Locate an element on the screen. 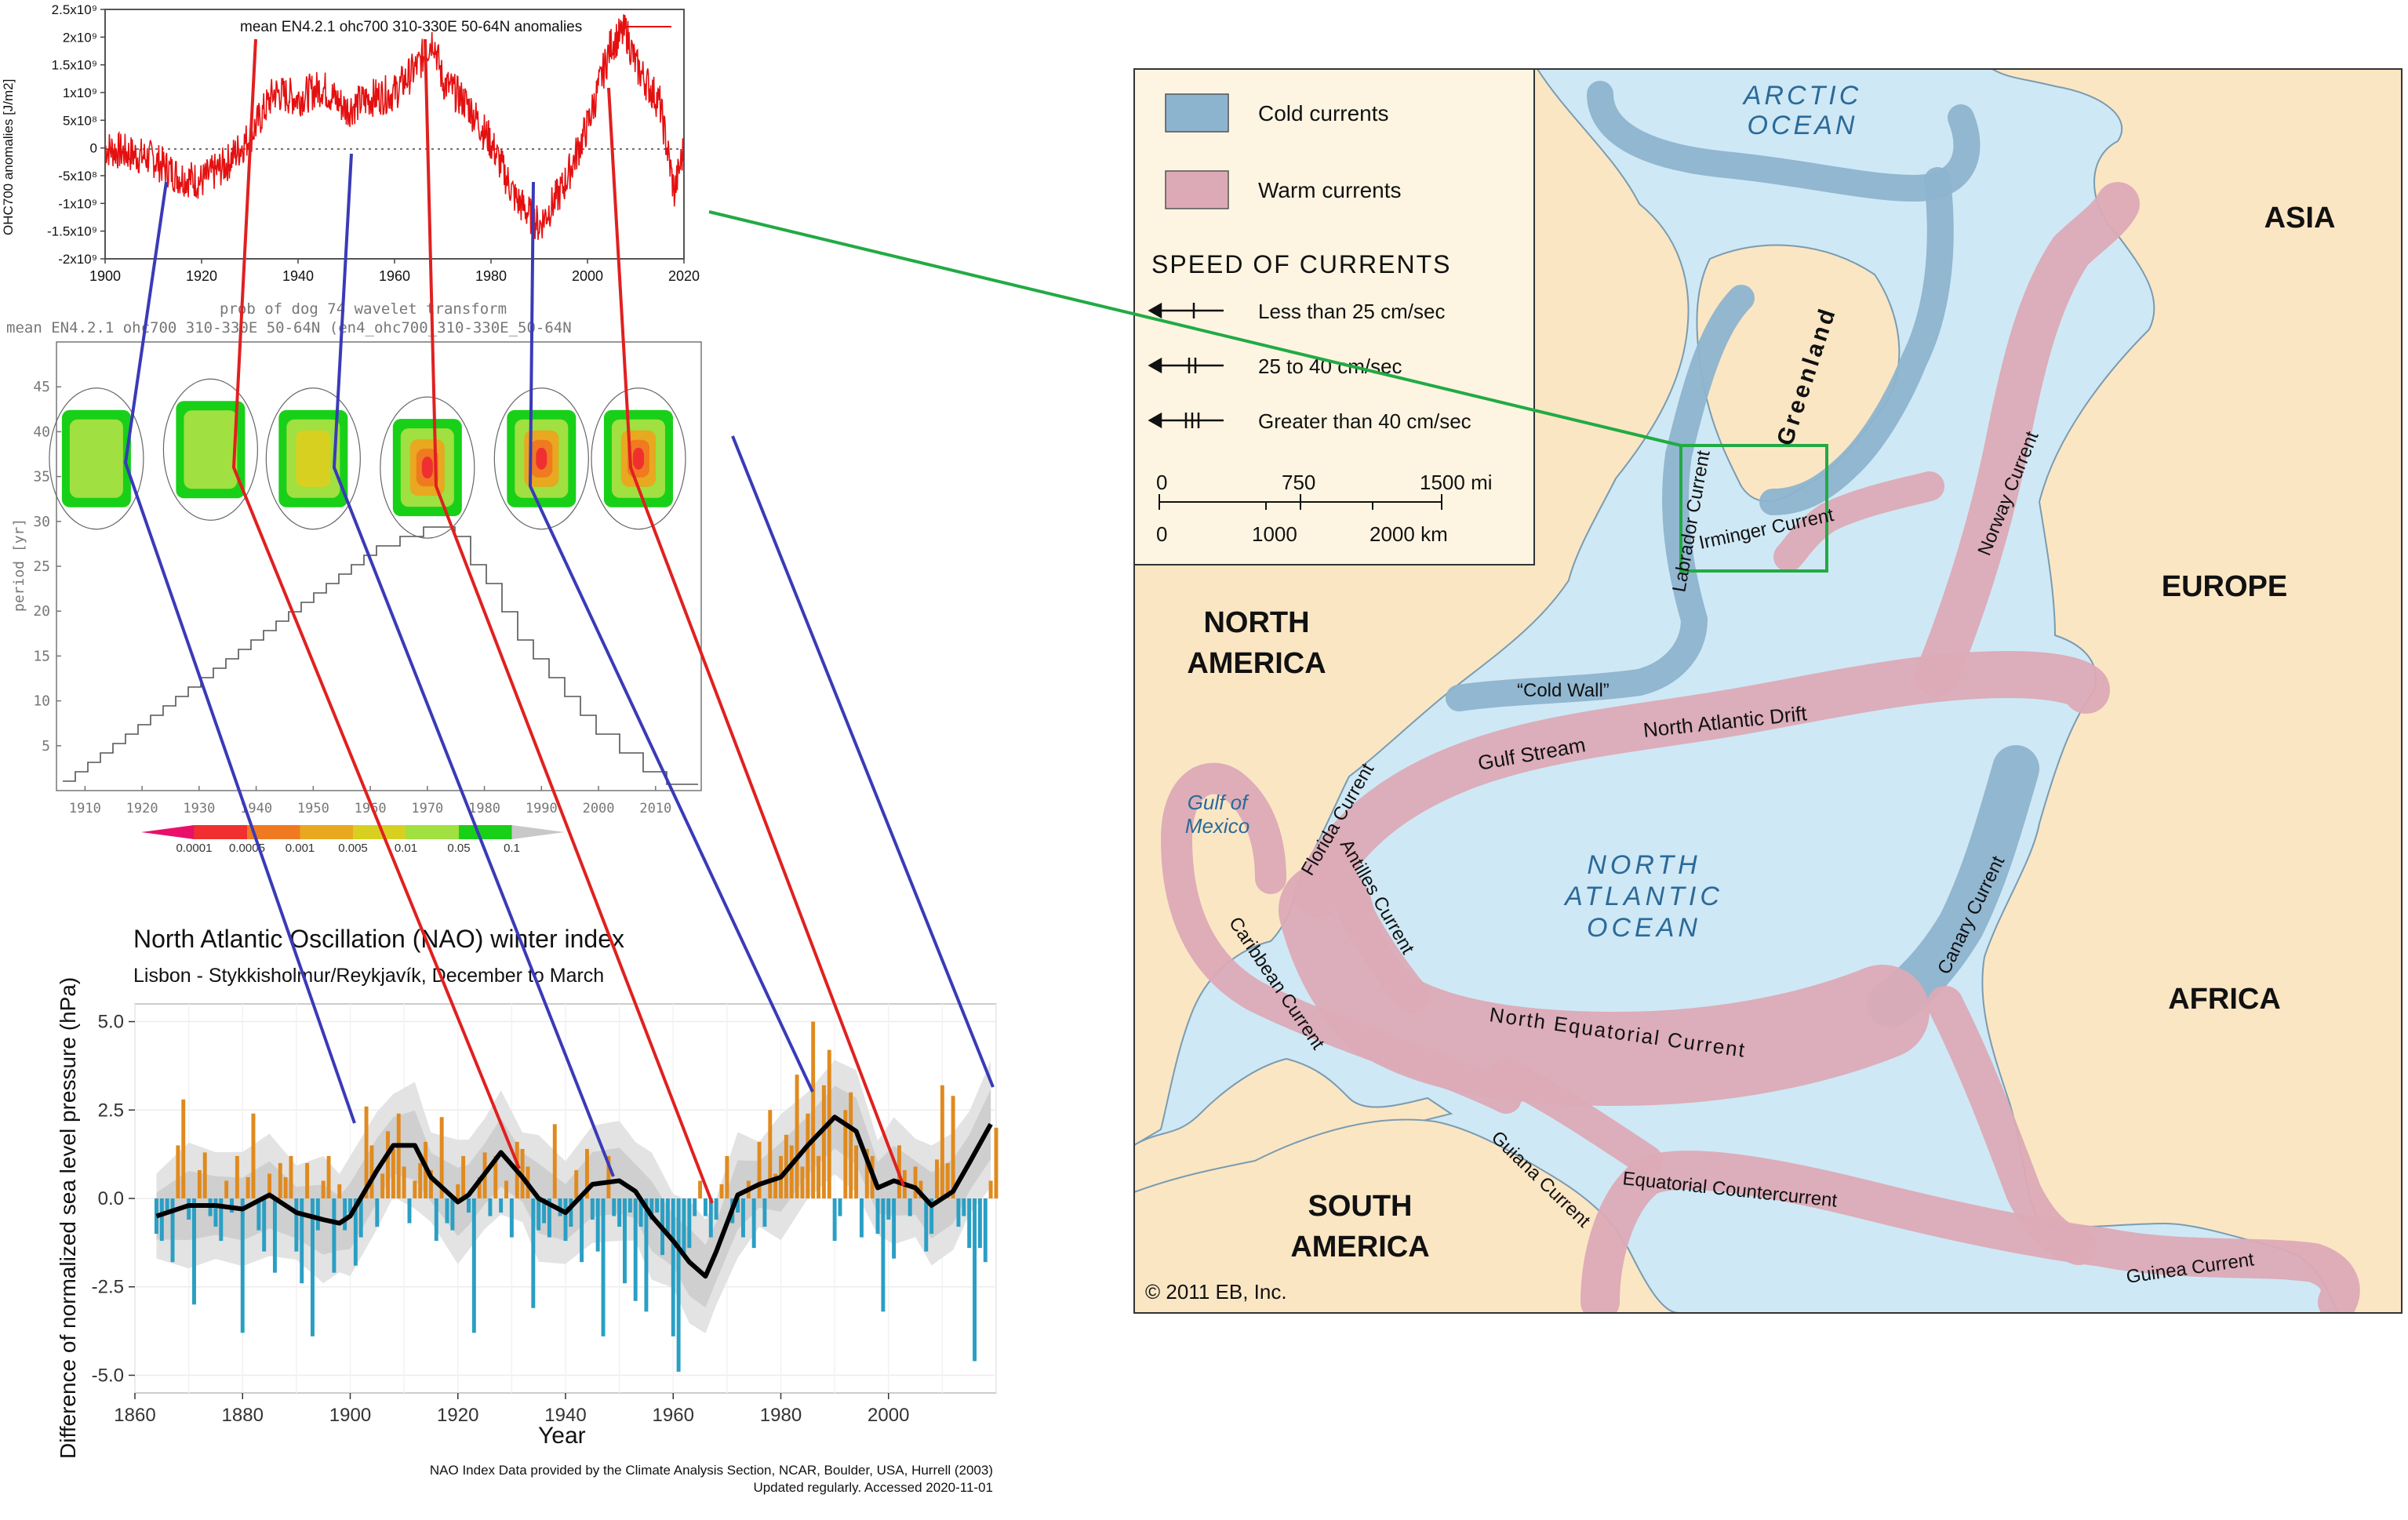  nao-xtick-label: 1900 is located at coordinates (350, 1415).